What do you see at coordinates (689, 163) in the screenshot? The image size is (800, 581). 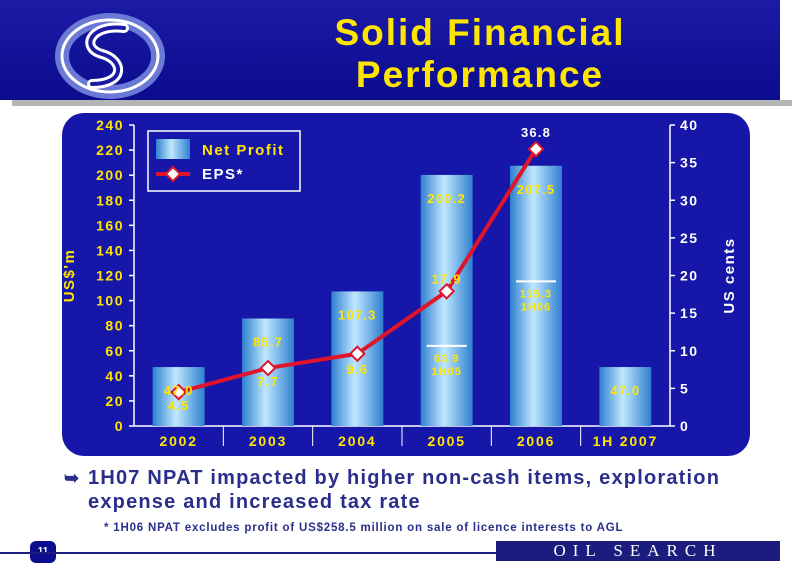 I see `y2-tick-label: 35` at bounding box center [689, 163].